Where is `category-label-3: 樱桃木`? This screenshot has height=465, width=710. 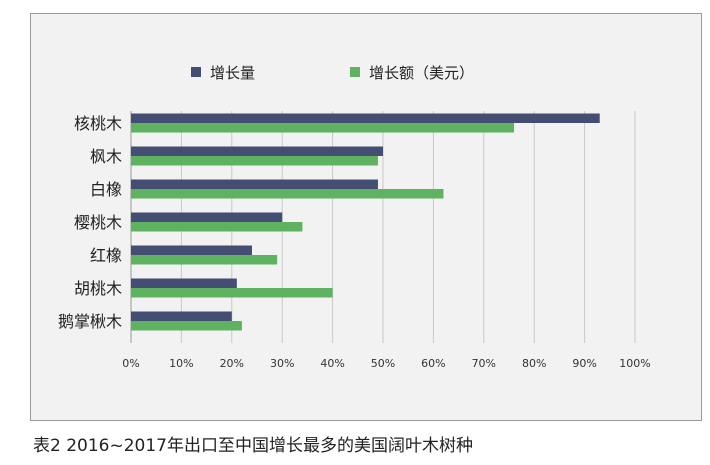
category-label-3: 樱桃木 is located at coordinates (98, 222).